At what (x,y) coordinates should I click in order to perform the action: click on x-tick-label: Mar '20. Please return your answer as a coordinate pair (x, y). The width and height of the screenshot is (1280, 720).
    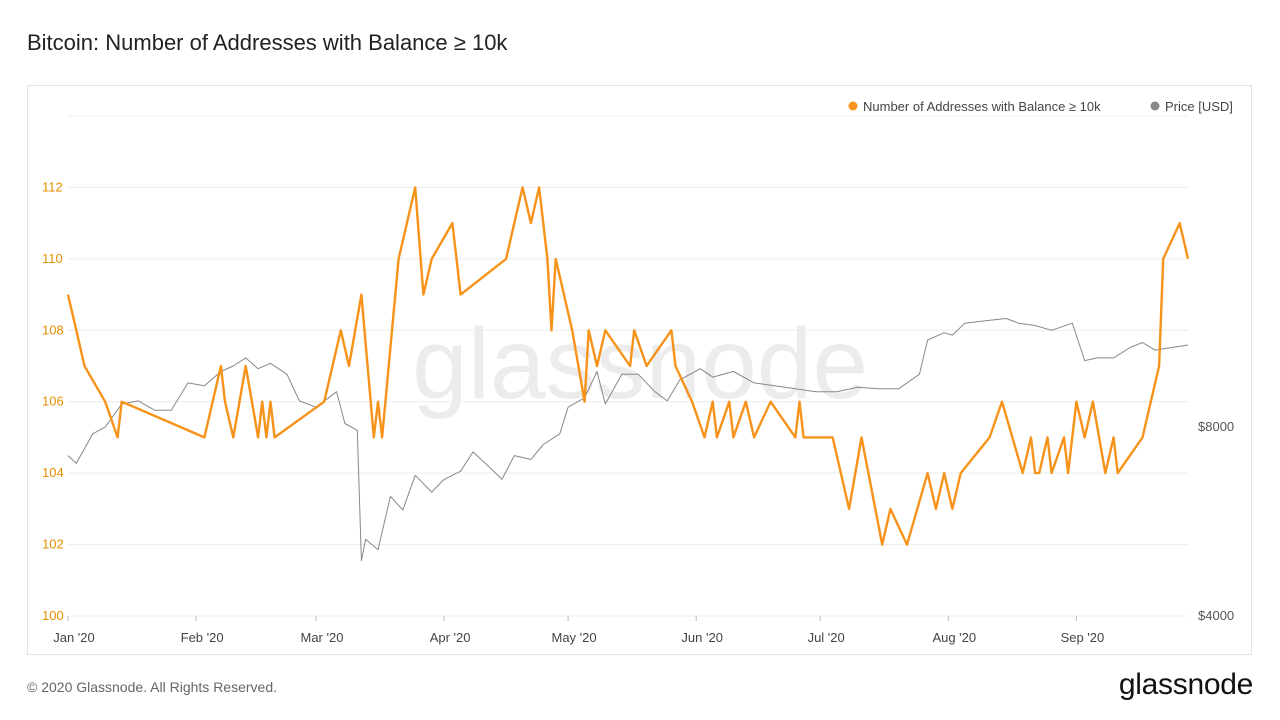
    Looking at the image, I should click on (321, 637).